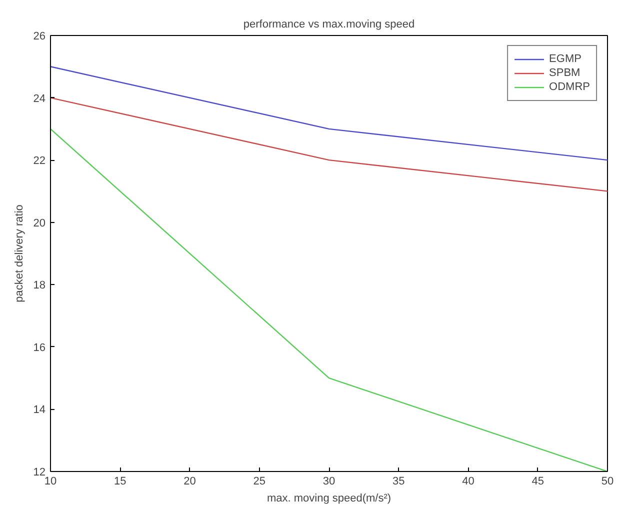  Describe the element at coordinates (468, 482) in the screenshot. I see `x-tick-label: 40` at that location.